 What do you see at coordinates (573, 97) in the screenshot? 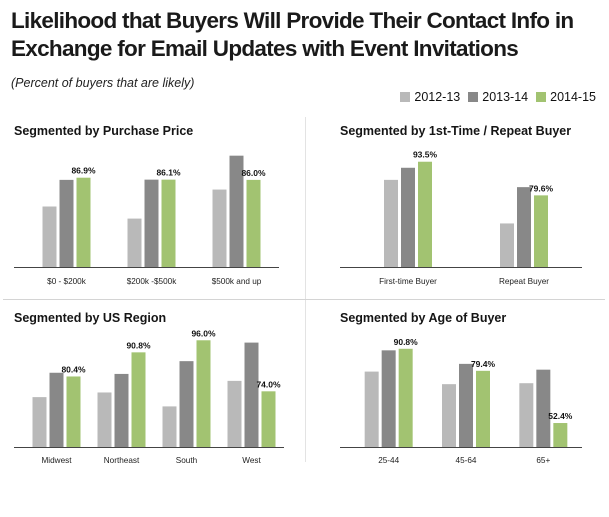
I see `legend-label-2014-15: 2014-15` at bounding box center [573, 97].